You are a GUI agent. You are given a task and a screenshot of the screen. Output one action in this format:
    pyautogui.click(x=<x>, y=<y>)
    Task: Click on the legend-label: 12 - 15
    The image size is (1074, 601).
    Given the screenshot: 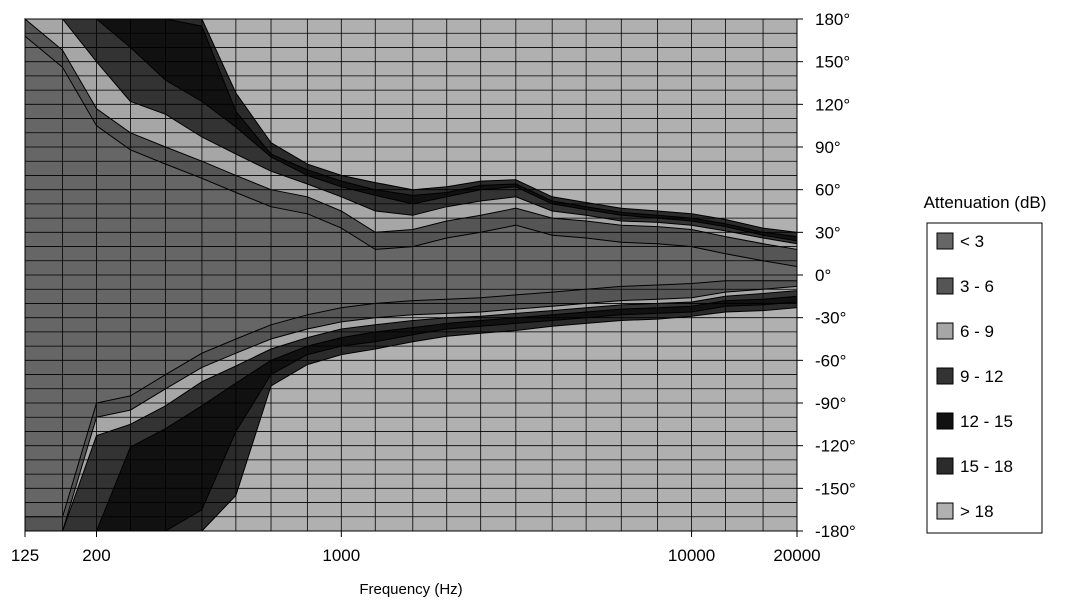 What is the action you would take?
    pyautogui.click(x=986, y=421)
    